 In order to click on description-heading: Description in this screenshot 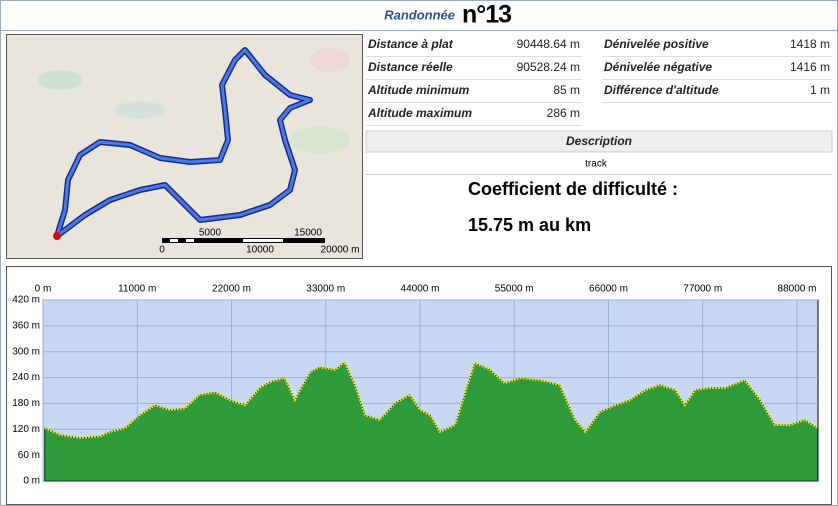, I will do `click(599, 141)`.